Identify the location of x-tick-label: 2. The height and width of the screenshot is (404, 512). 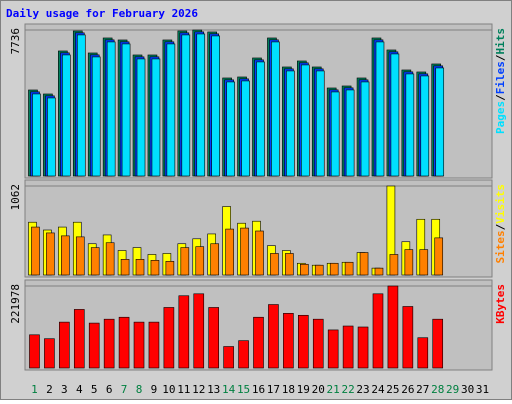
(49, 389).